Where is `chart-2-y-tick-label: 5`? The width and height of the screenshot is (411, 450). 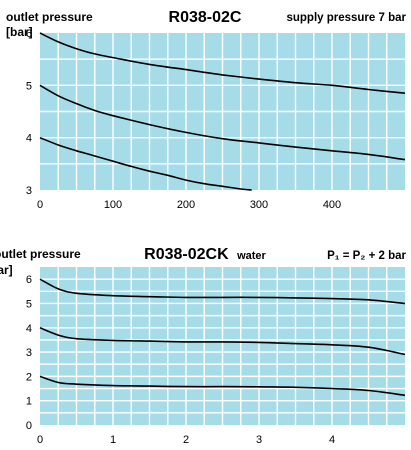
chart-2-y-tick-label: 5 is located at coordinates (29, 304).